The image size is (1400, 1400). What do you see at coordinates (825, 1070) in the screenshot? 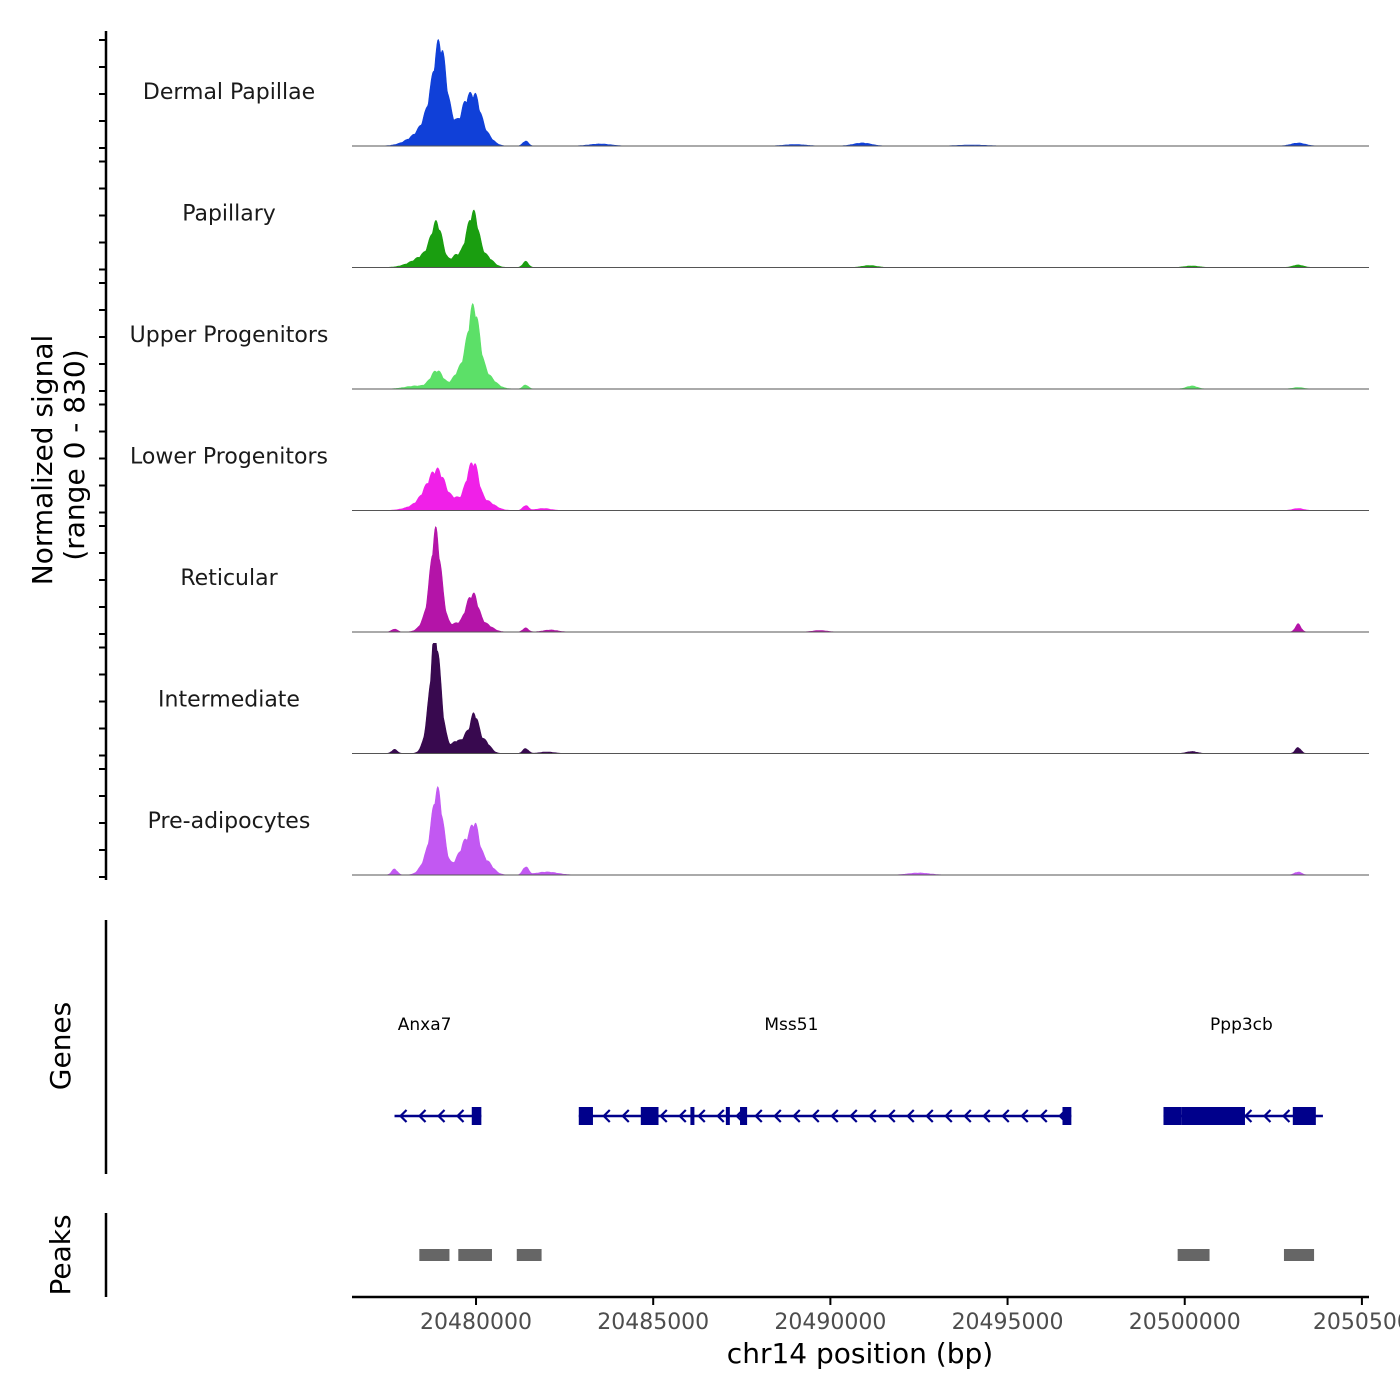
I see `gene-mss51: Mss51` at bounding box center [825, 1070].